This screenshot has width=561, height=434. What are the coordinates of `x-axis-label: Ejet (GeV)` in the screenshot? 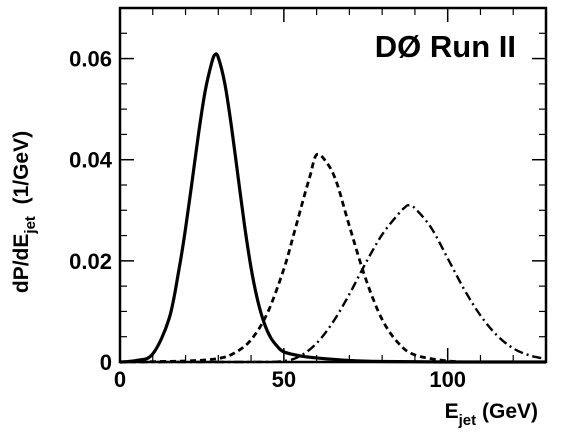 It's located at (491, 414).